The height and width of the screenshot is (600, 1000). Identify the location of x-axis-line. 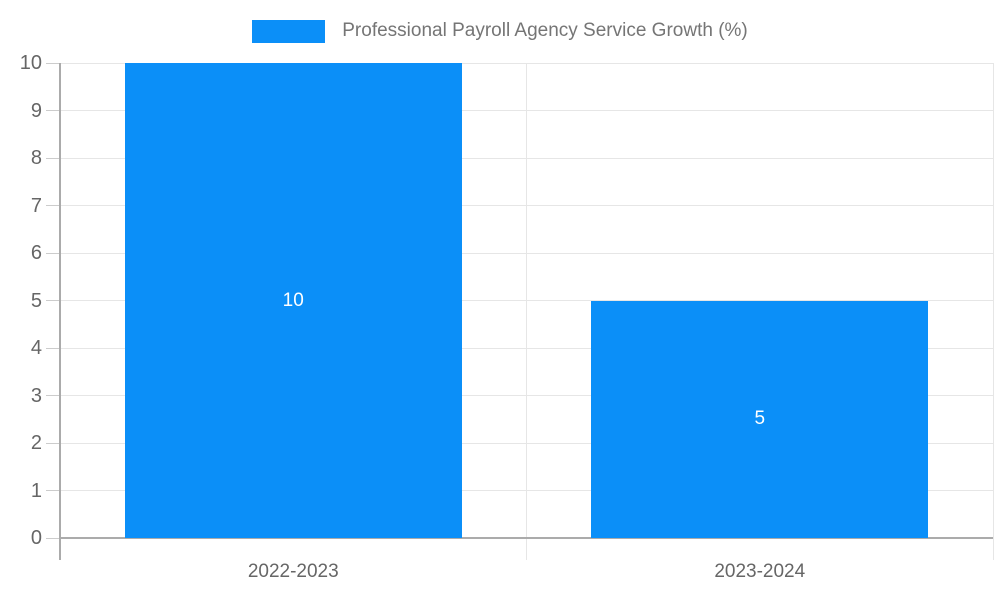
(525, 538).